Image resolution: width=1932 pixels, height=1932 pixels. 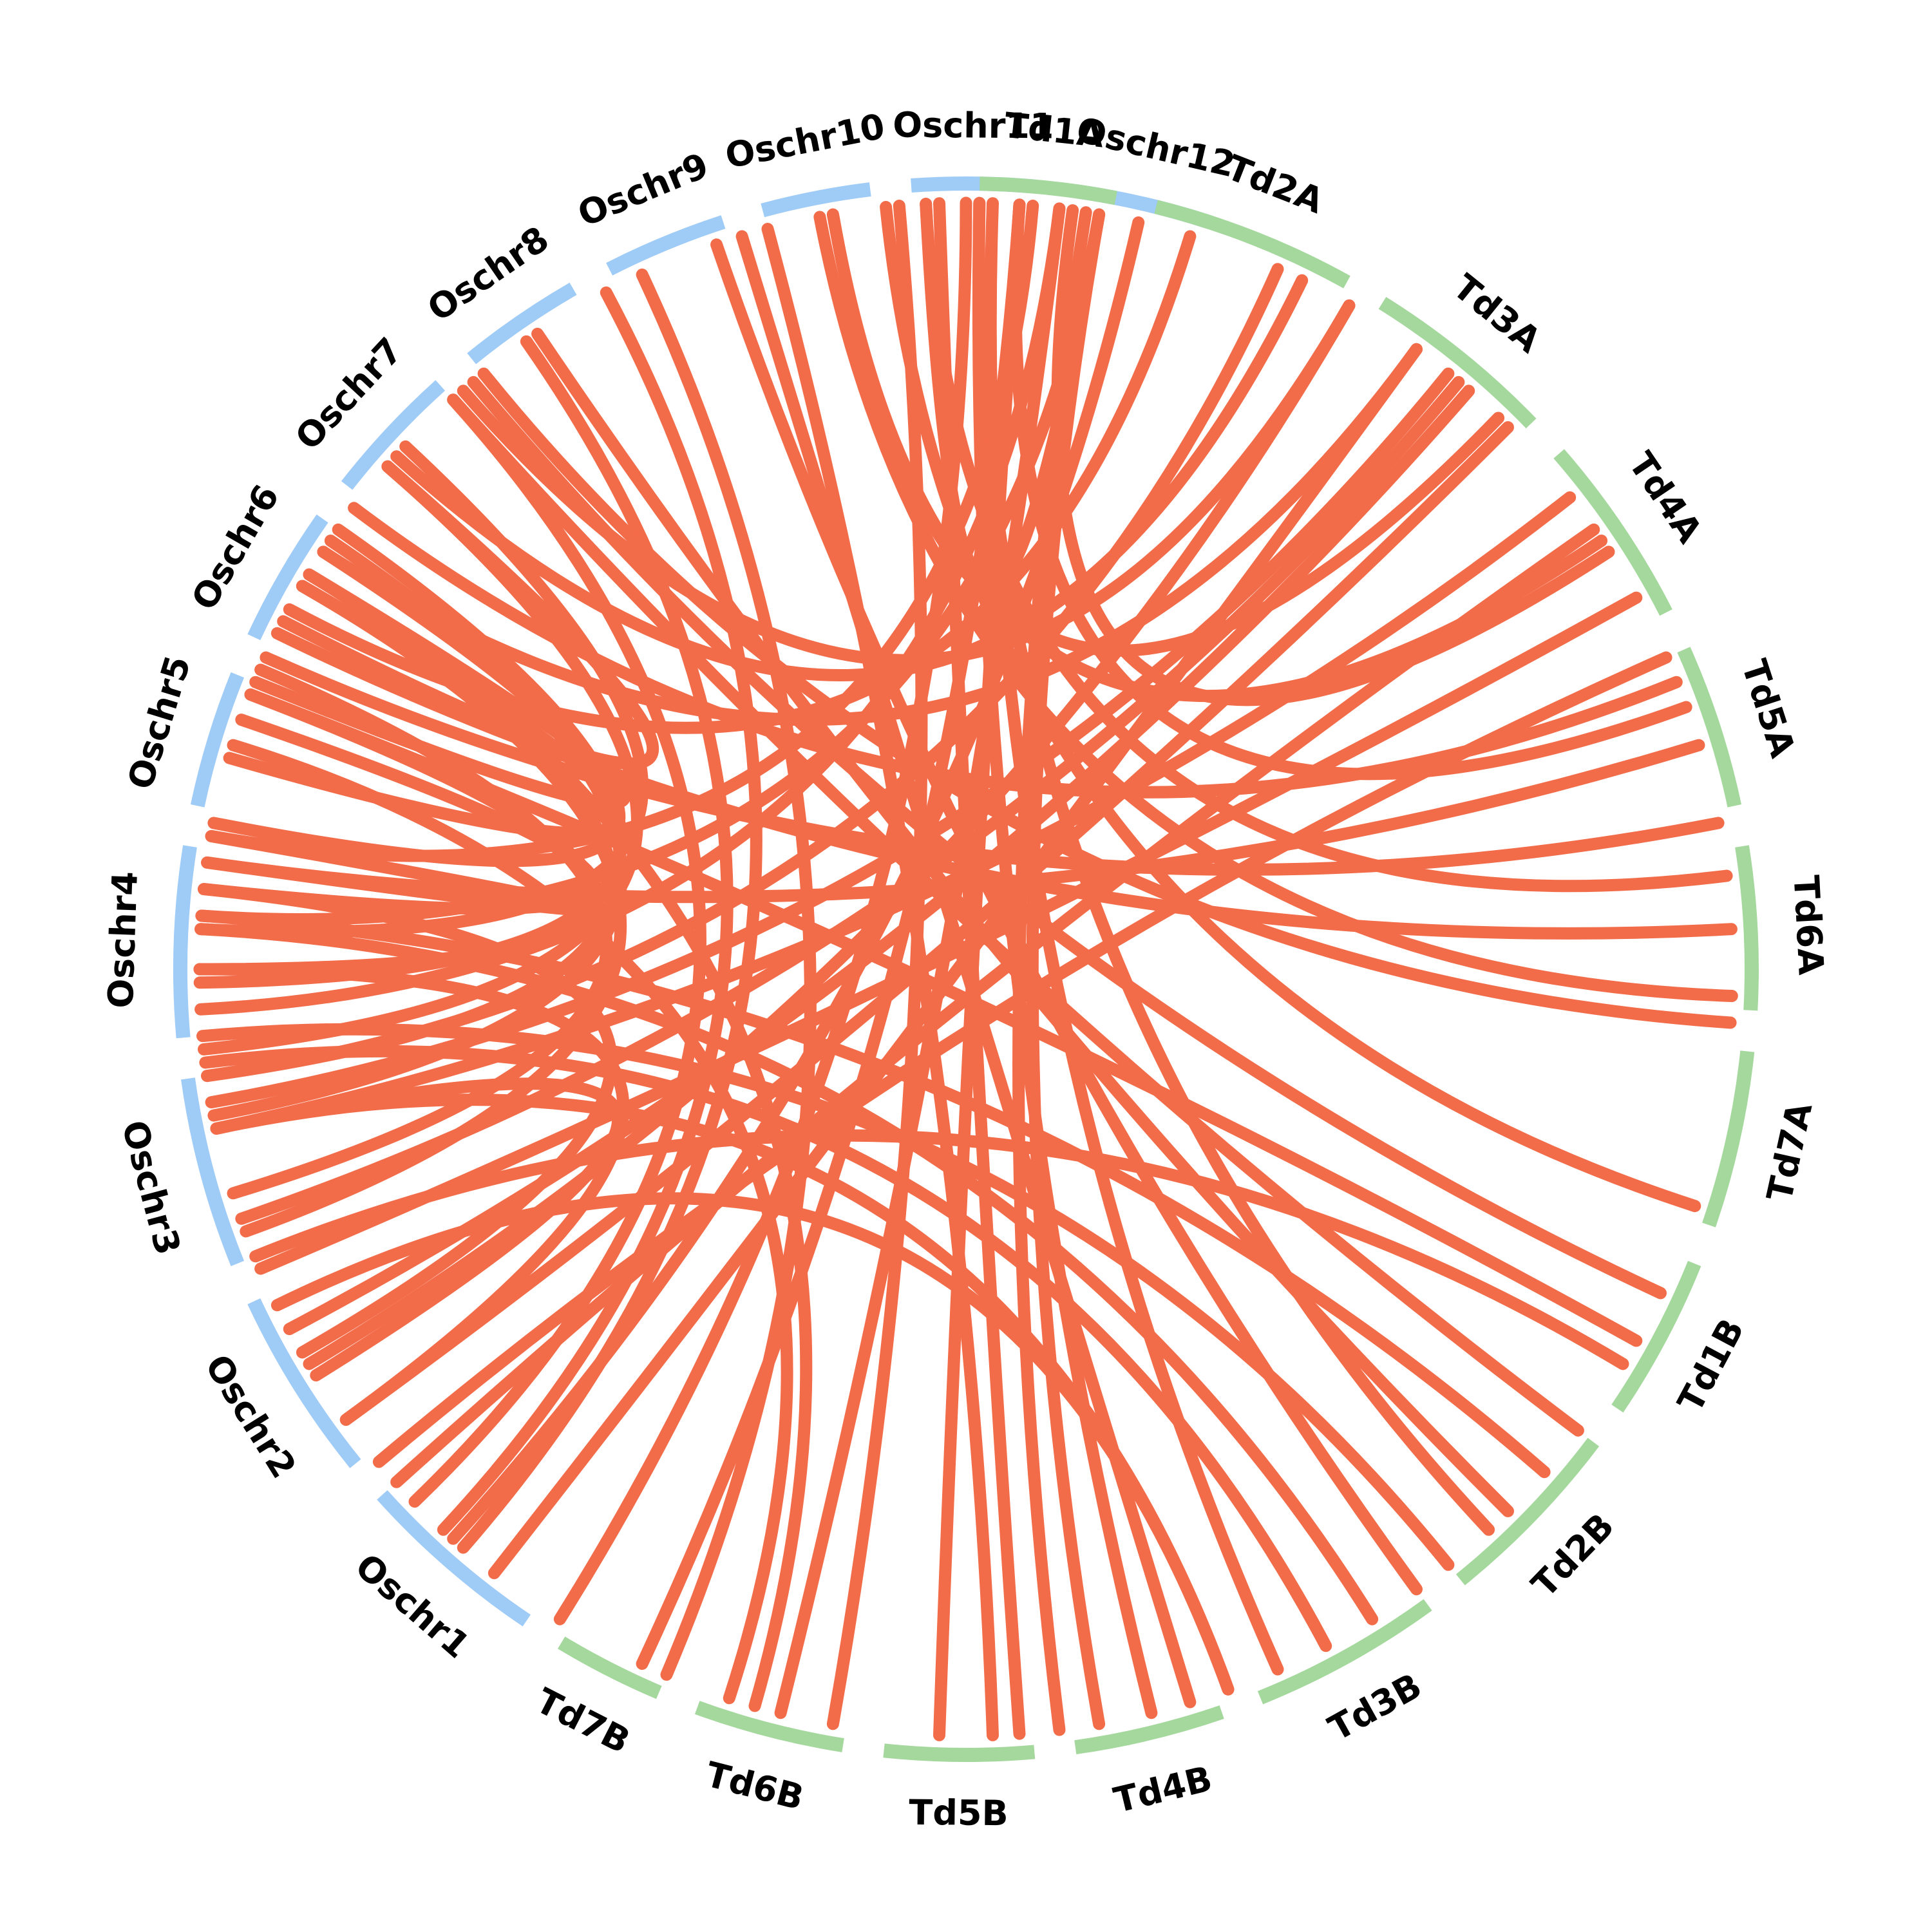 I want to click on chromosome-label-td6a: Td6A, so click(x=1809, y=925).